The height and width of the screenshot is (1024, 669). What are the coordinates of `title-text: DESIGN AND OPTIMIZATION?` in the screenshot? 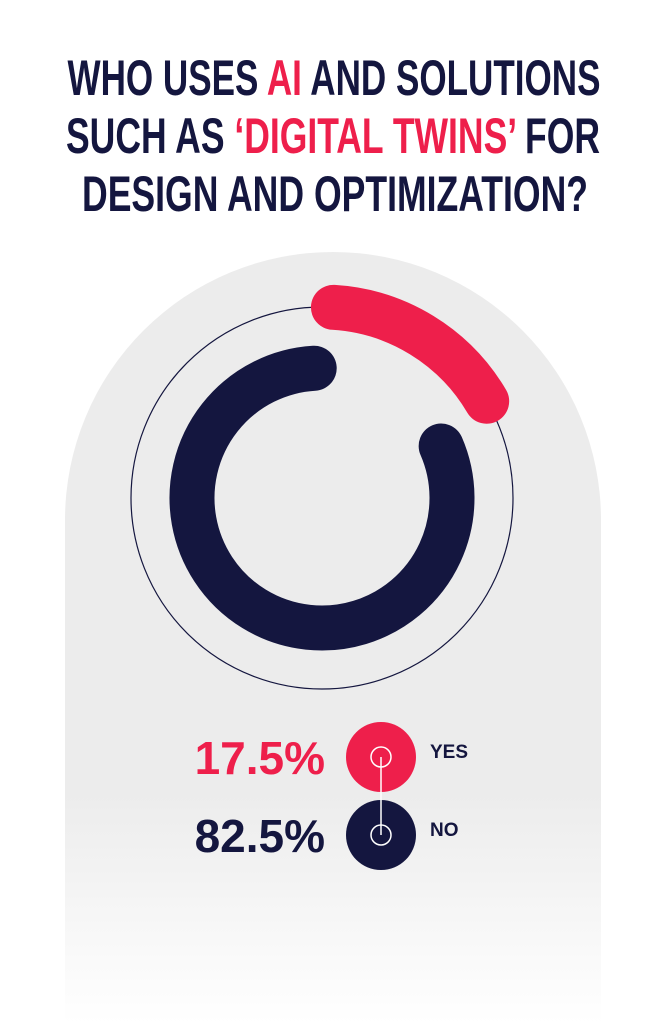 It's located at (335, 194).